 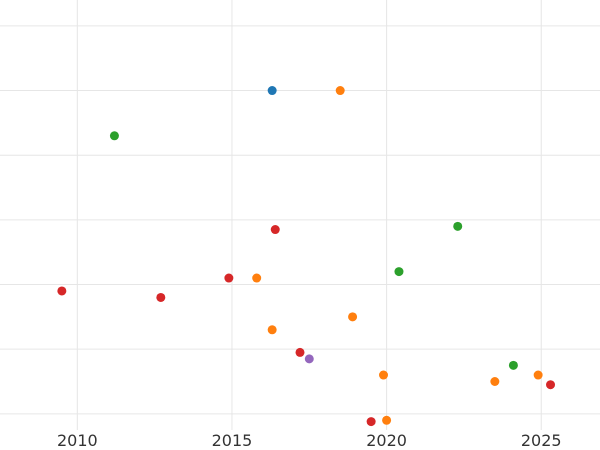 I want to click on x-tick-label-2015: 2015, so click(x=232, y=440).